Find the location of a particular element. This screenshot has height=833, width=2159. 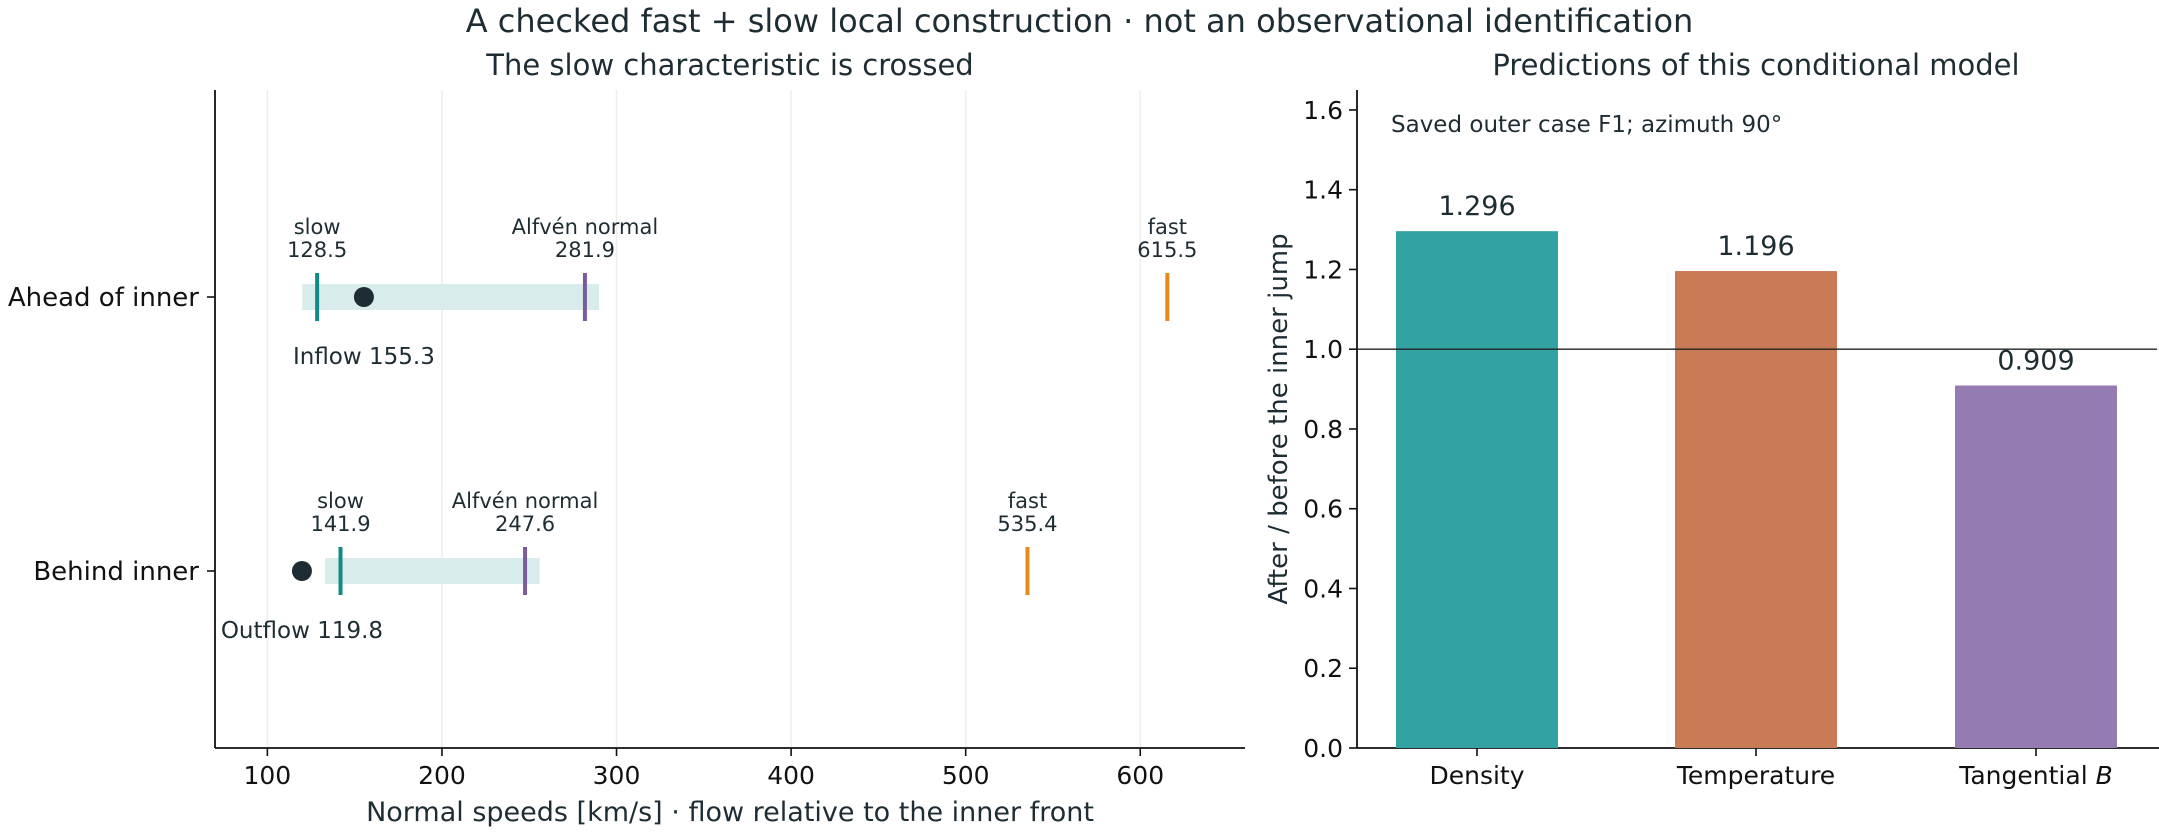

row-label: Behind inner is located at coordinates (116, 572).